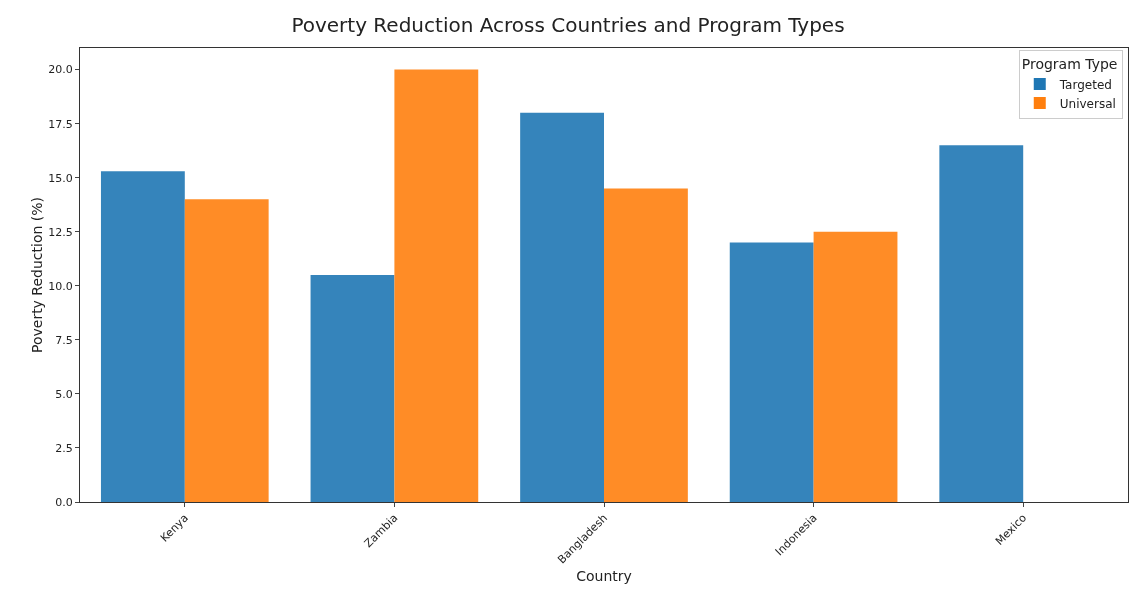 The image size is (1136, 612). What do you see at coordinates (64, 448) in the screenshot?
I see `y-tick-label: 2.5` at bounding box center [64, 448].